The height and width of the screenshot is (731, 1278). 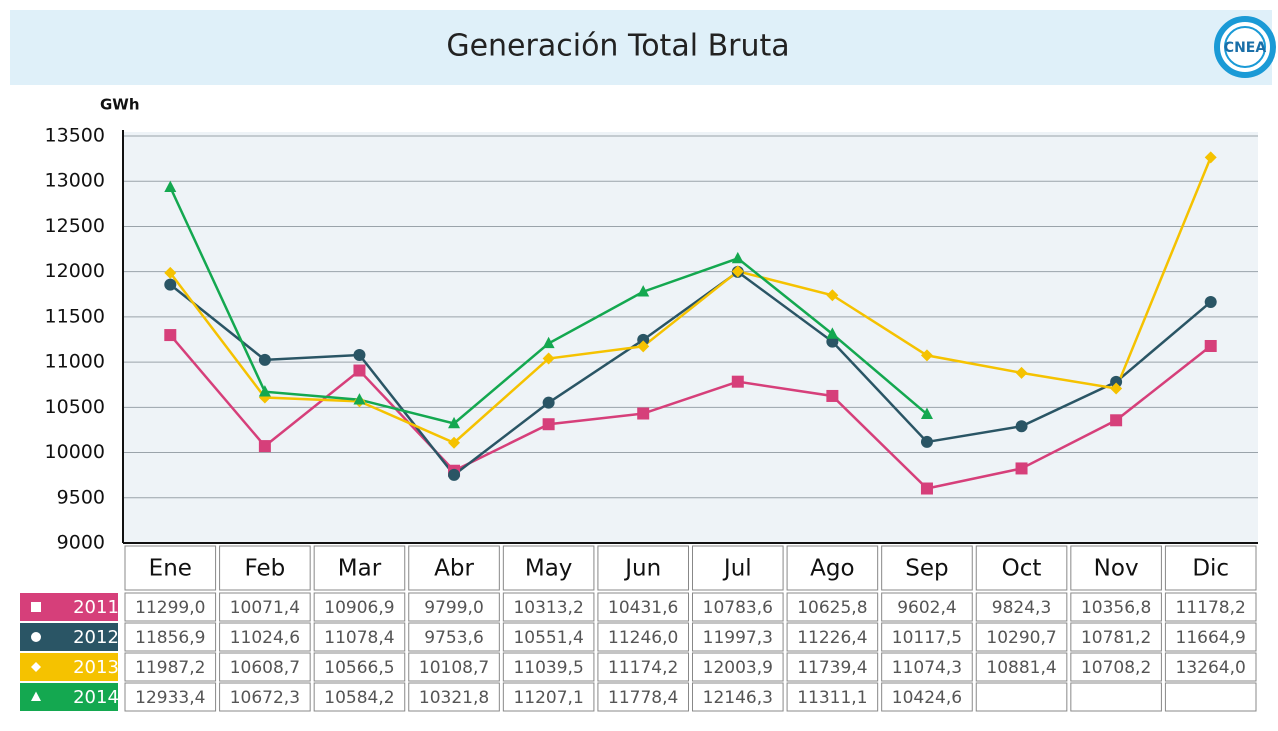 What do you see at coordinates (96, 637) in the screenshot?
I see `legend-label: 2012` at bounding box center [96, 637].